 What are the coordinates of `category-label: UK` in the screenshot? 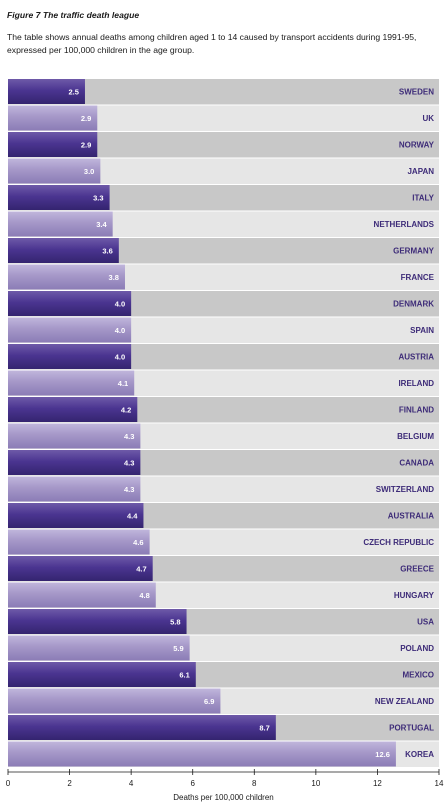 It's located at (428, 118).